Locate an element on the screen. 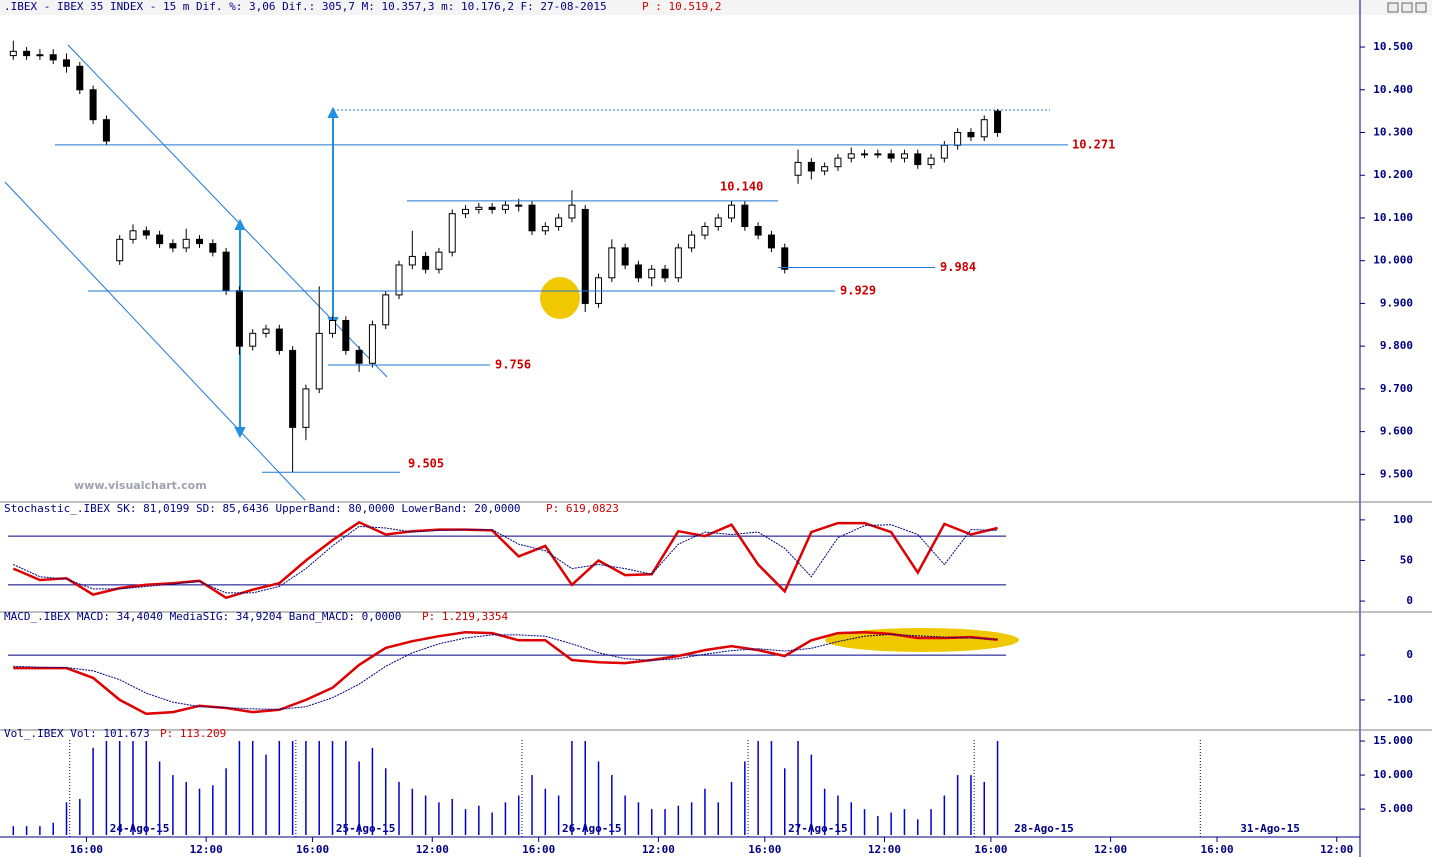  y-tick-label: 0 is located at coordinates (1409, 600).